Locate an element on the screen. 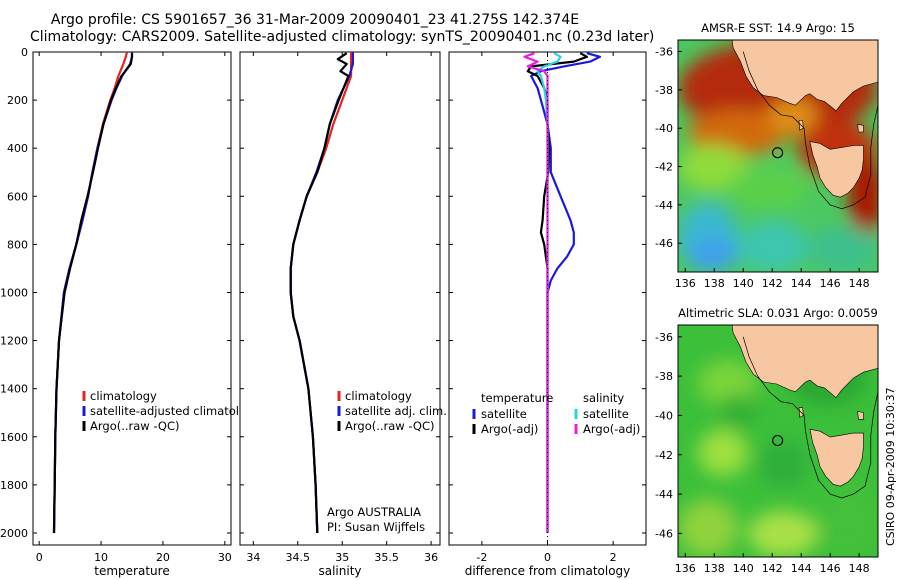 This screenshot has width=900, height=580. x-tick-label: -2 is located at coordinates (481, 557).